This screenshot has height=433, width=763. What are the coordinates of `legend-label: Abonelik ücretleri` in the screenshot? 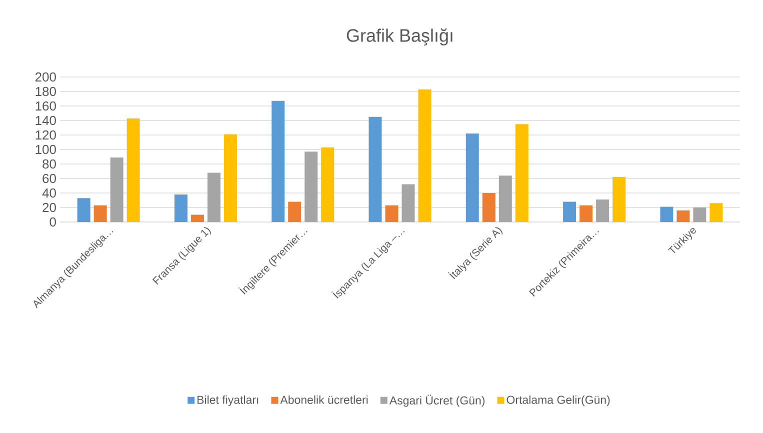 It's located at (324, 399).